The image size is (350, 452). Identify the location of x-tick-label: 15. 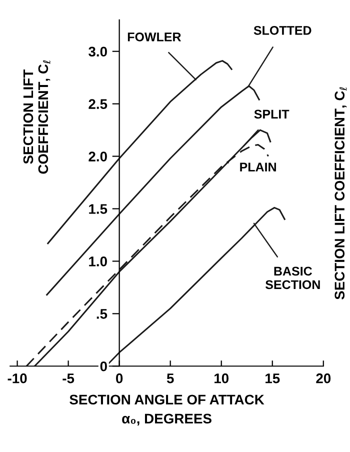
(273, 379).